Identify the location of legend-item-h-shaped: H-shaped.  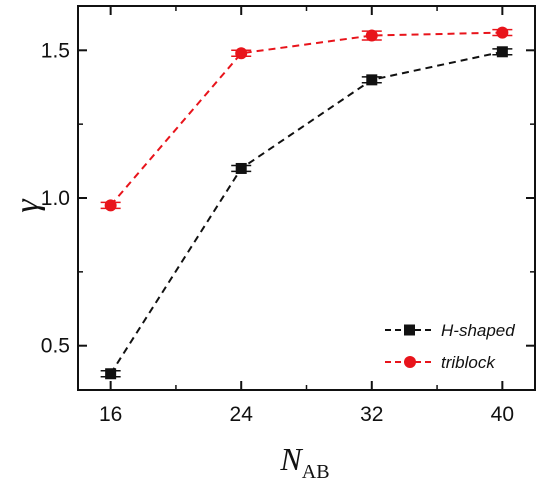
(450, 330).